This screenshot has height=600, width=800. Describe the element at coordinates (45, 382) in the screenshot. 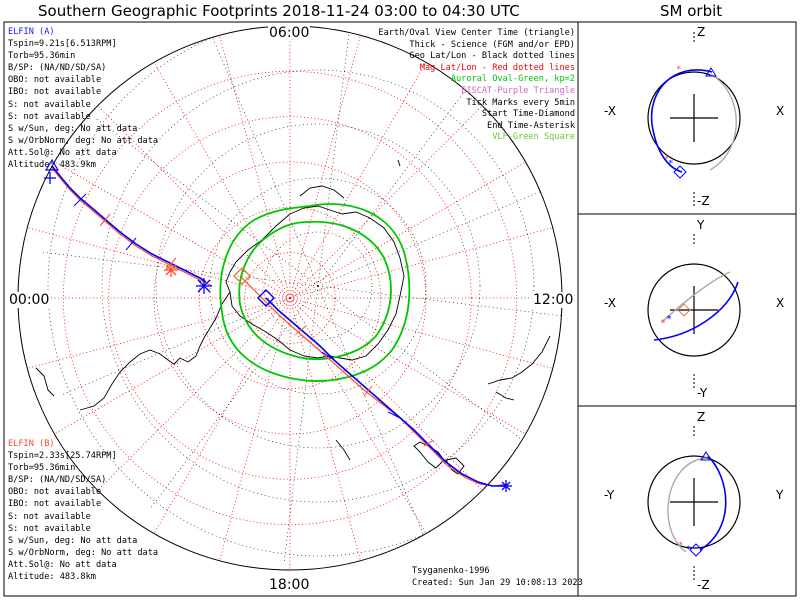

I see `africa-coast-tip` at that location.